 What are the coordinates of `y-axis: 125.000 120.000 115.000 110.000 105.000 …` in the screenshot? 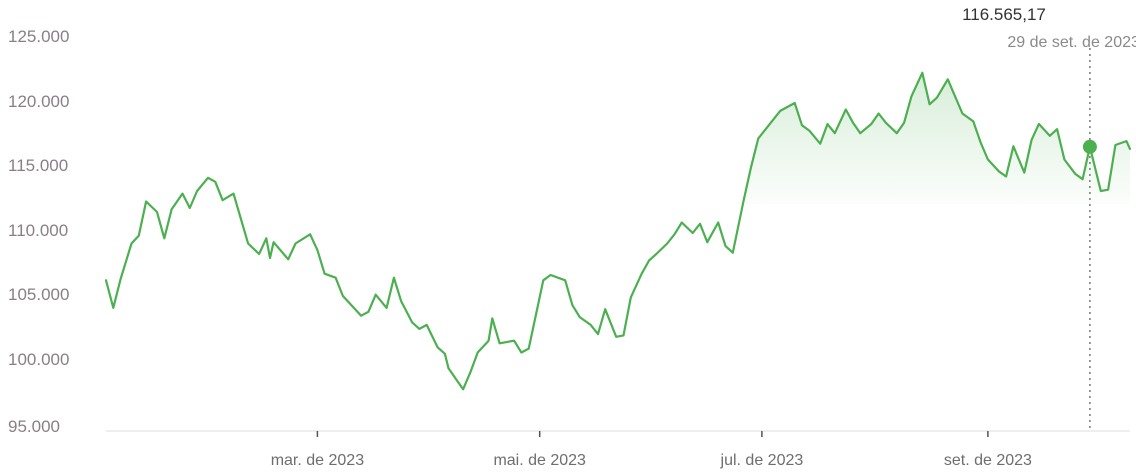 It's located at (38, 231).